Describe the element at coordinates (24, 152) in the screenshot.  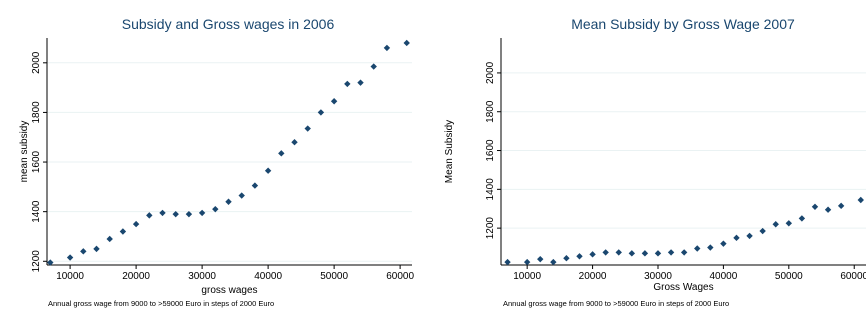
I see `y-axis-label: mean subsidy` at that location.